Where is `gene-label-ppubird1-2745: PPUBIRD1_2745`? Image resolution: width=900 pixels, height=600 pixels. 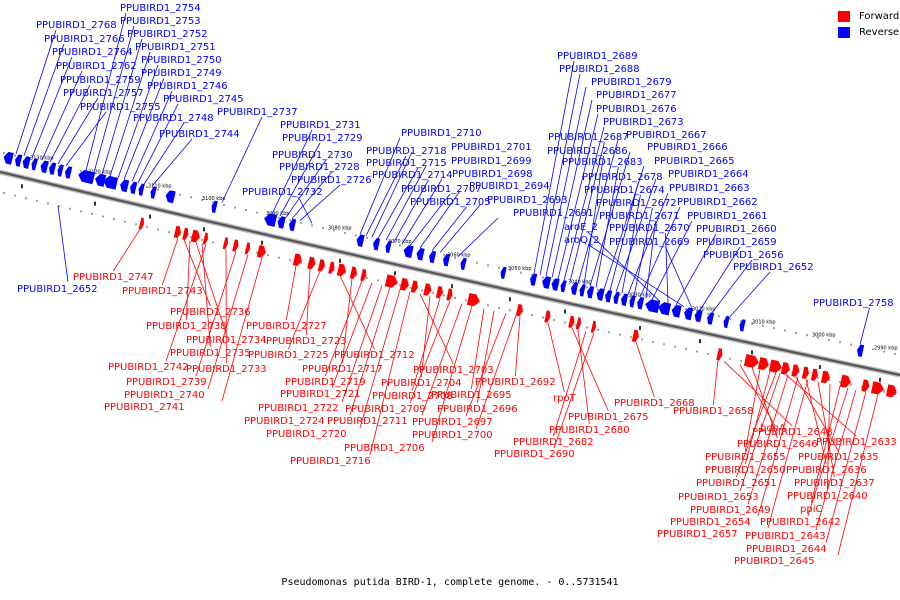
gene-label-ppubird1-2745: PPUBIRD1_2745 is located at coordinates (203, 99).